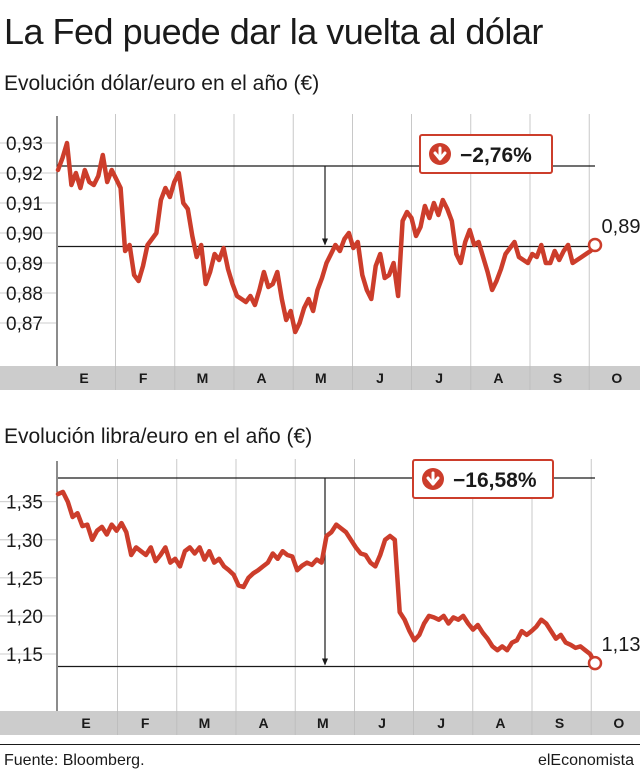 The height and width of the screenshot is (781, 640). Describe the element at coordinates (24, 144) in the screenshot. I see `y-tick-label: 0,93` at that location.